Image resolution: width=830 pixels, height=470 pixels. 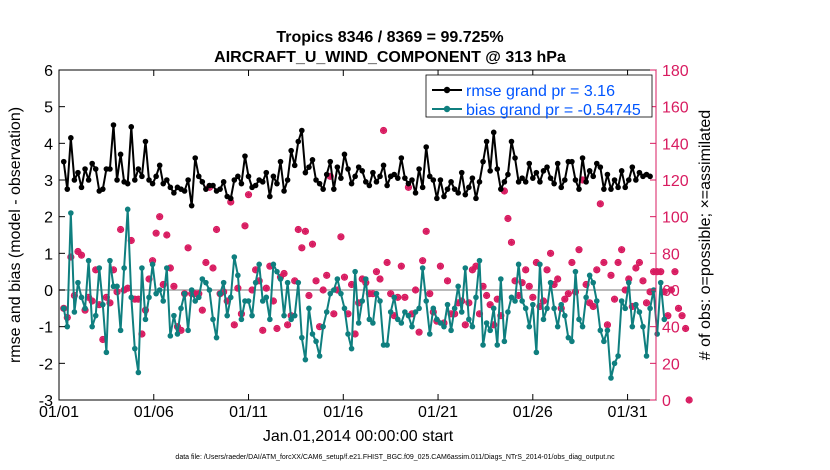 I want to click on y2-axis-label: # of obs: o=possible; ×=assimilated, so click(x=705, y=235).